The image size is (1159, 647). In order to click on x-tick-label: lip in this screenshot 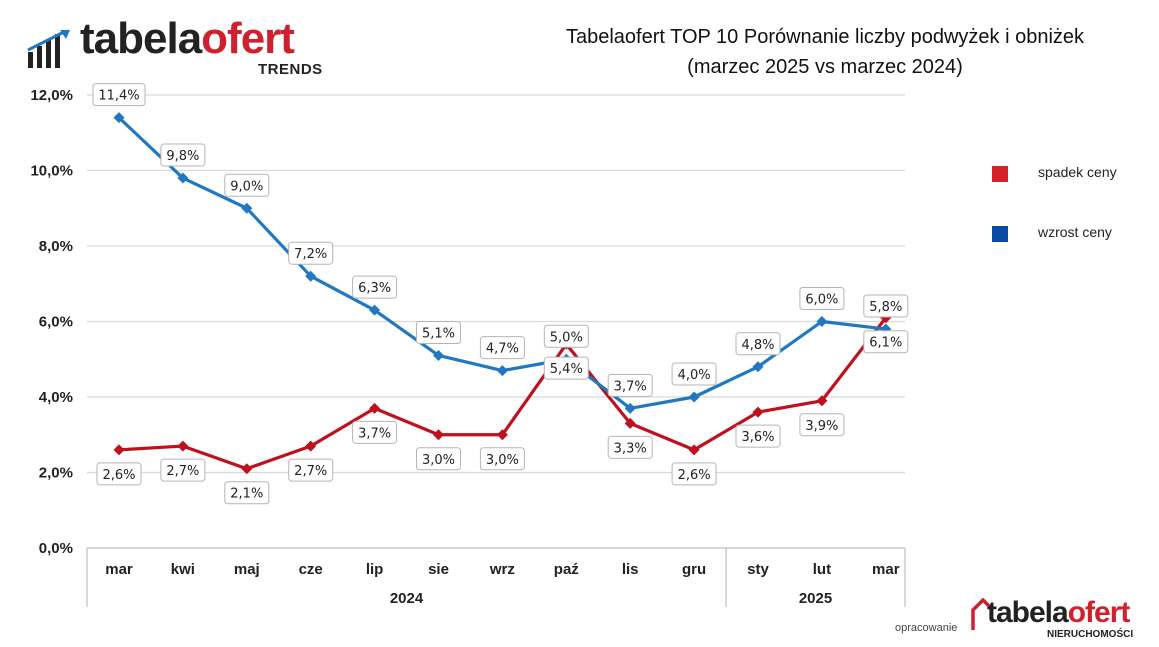, I will do `click(375, 569)`.